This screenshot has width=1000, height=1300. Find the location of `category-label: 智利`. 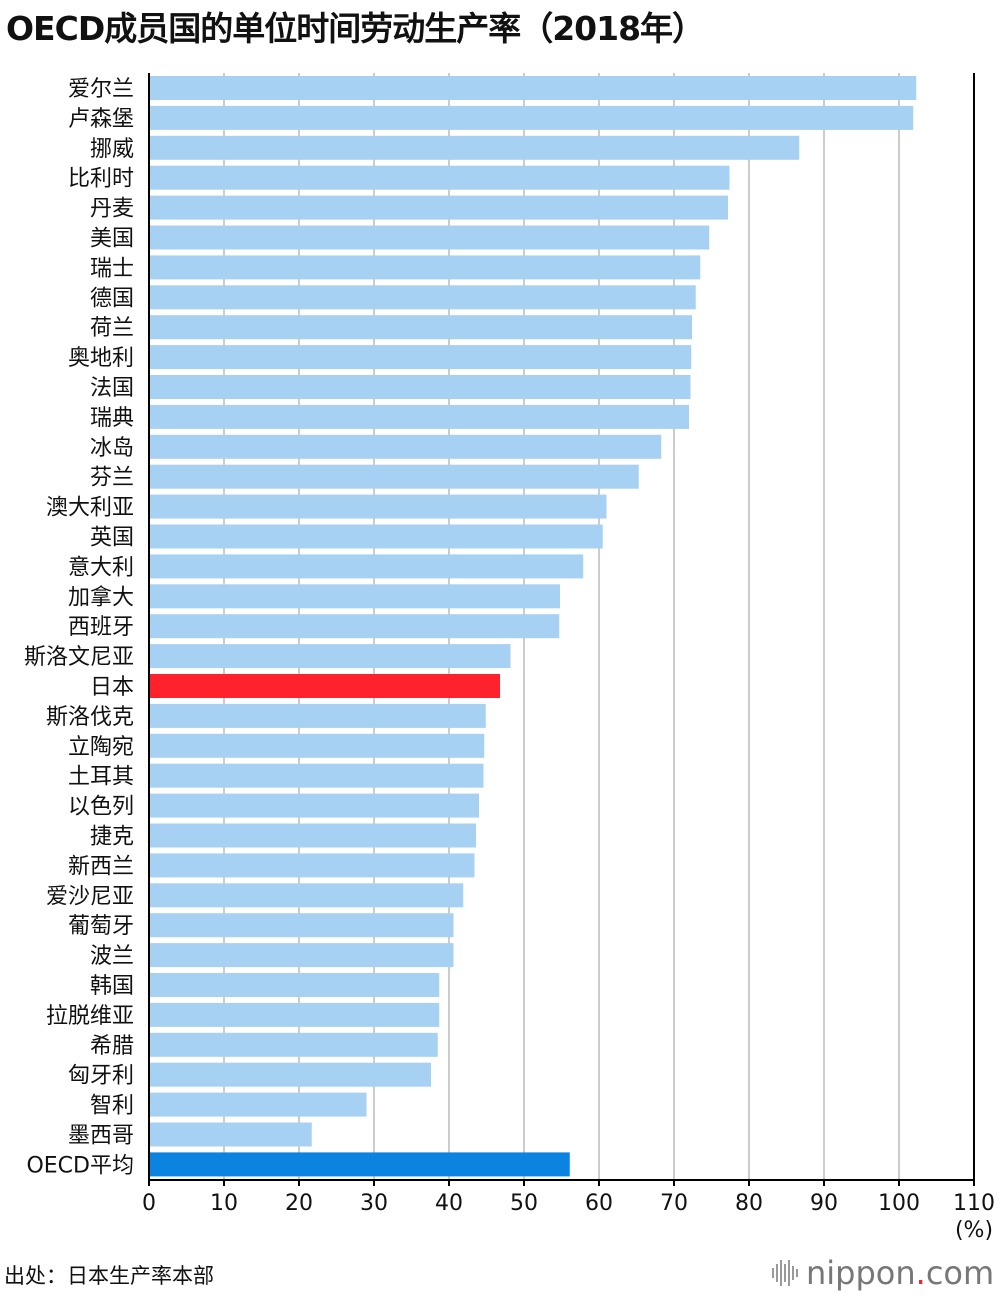

category-label: 智利 is located at coordinates (112, 1106).